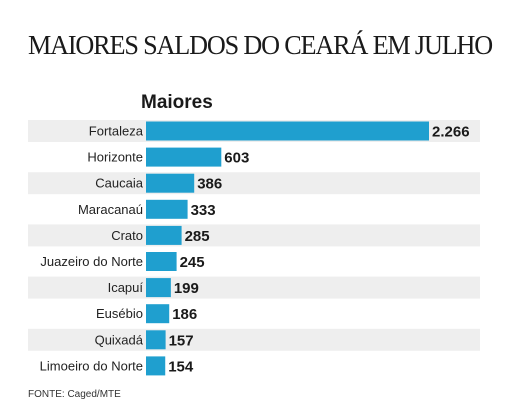 The width and height of the screenshot is (513, 420). What do you see at coordinates (197, 236) in the screenshot?
I see `value-label: 285` at bounding box center [197, 236].